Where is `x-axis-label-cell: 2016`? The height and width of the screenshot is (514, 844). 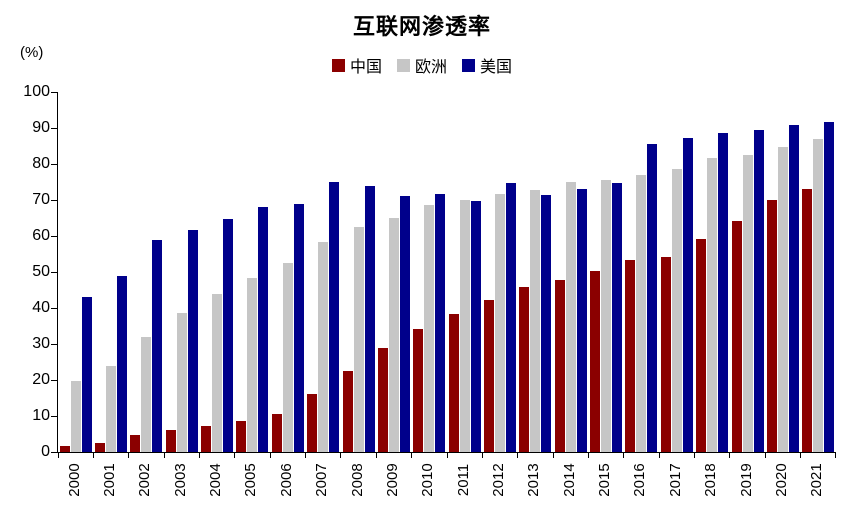
x-axis-label-cell: 2016 is located at coordinates (640, 483).